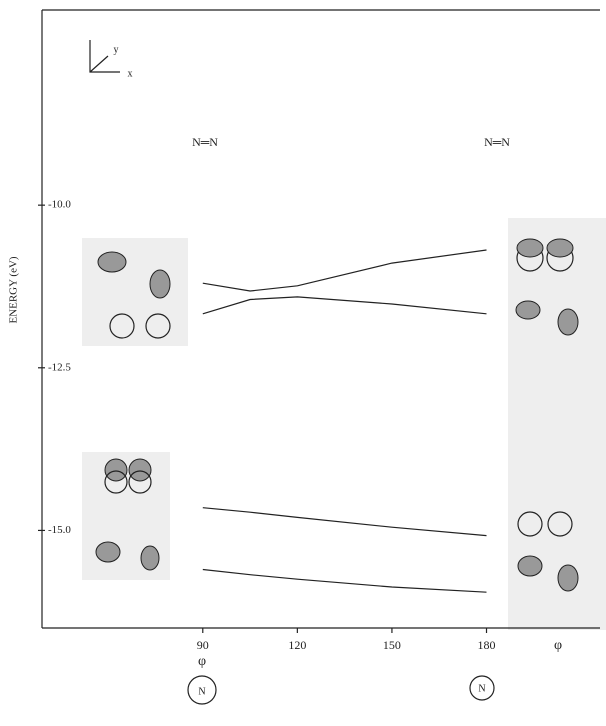 This screenshot has width=606, height=726. Describe the element at coordinates (135, 292) in the screenshot. I see `orbital-panel` at that location.